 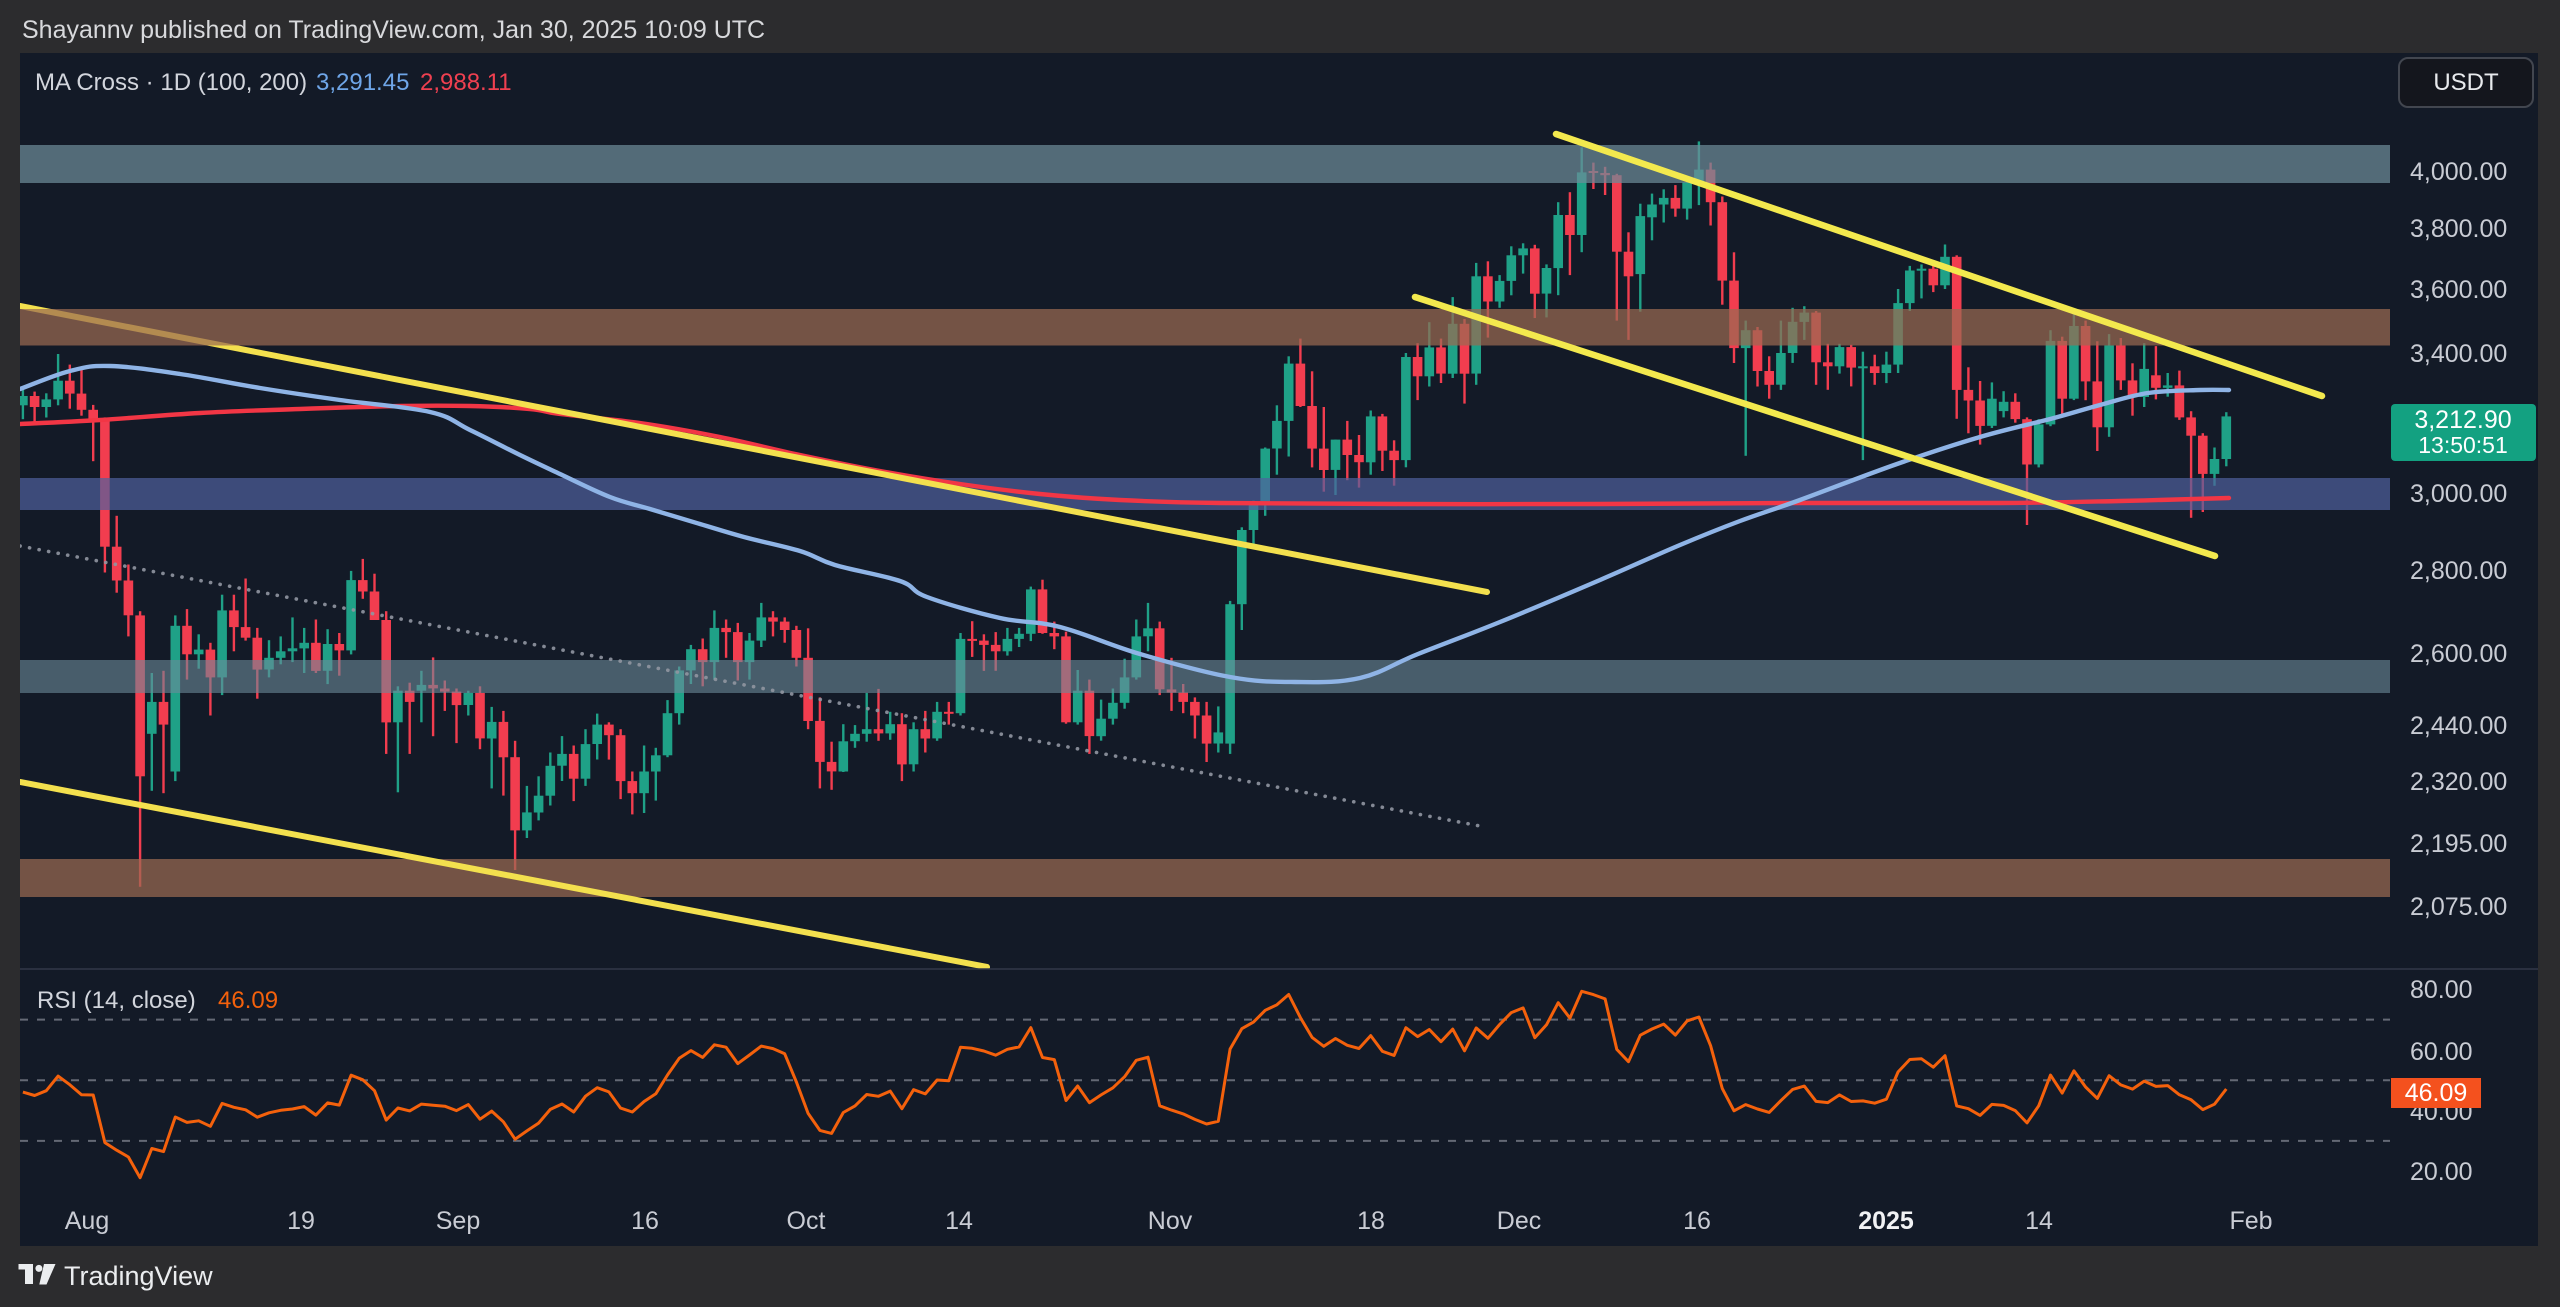 I want to click on svg-text: 18, so click(x=1371, y=1221).